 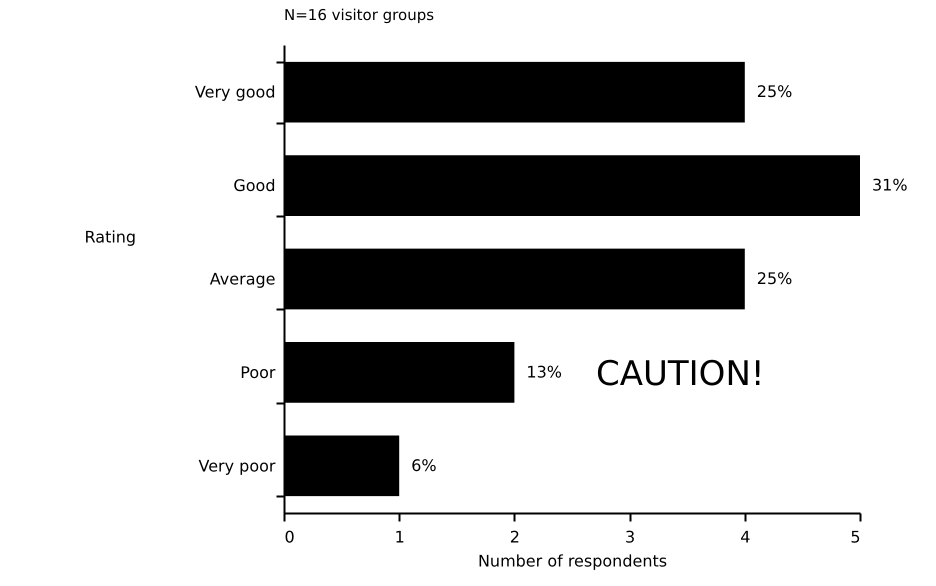 I want to click on x-tick-label: 2, so click(x=515, y=537).